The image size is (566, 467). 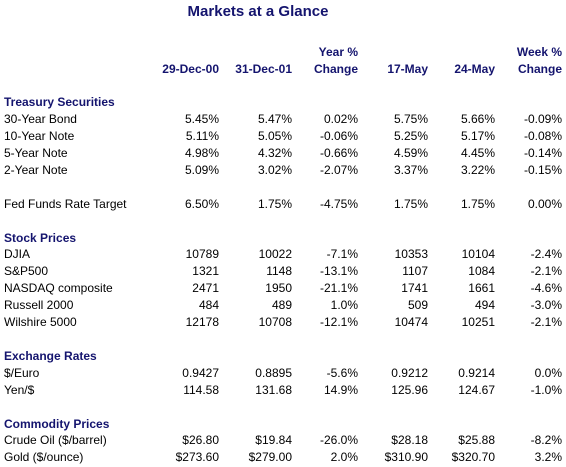 What do you see at coordinates (208, 305) in the screenshot?
I see `cell-value: 484` at bounding box center [208, 305].